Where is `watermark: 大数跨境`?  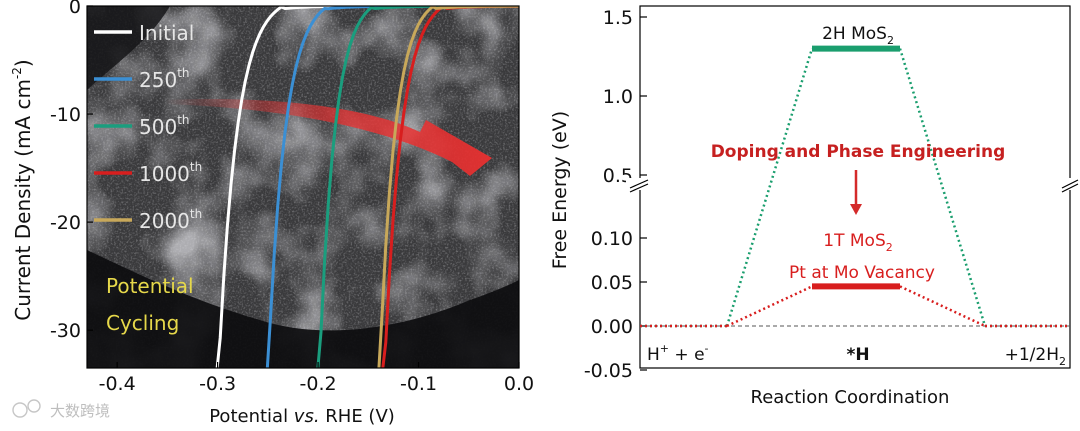
watermark: 大数跨境 is located at coordinates (61, 409).